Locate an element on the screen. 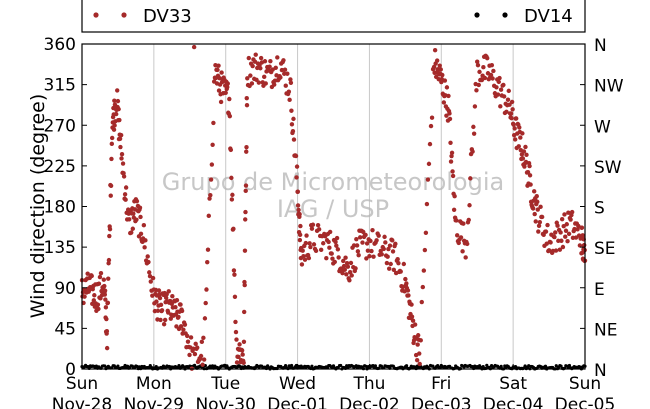 This screenshot has width=650, height=409. x-tick-date: Dec-03 is located at coordinates (441, 402).